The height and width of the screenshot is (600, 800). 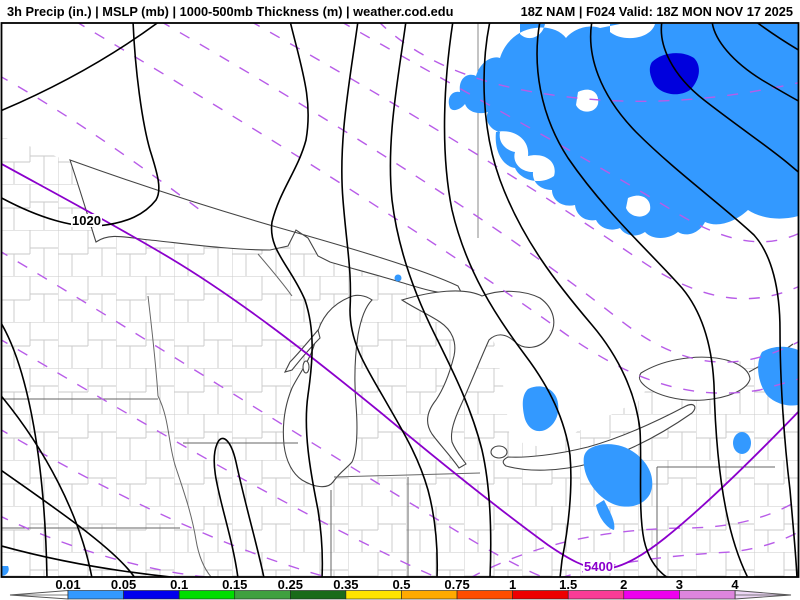 What do you see at coordinates (67, 584) in the screenshot?
I see `legend-stop-label: 0.01` at bounding box center [67, 584].